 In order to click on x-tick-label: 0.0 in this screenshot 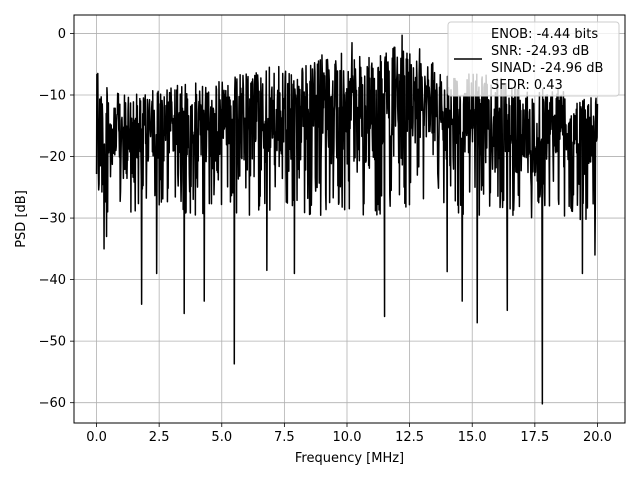, I will do `click(96, 437)`.